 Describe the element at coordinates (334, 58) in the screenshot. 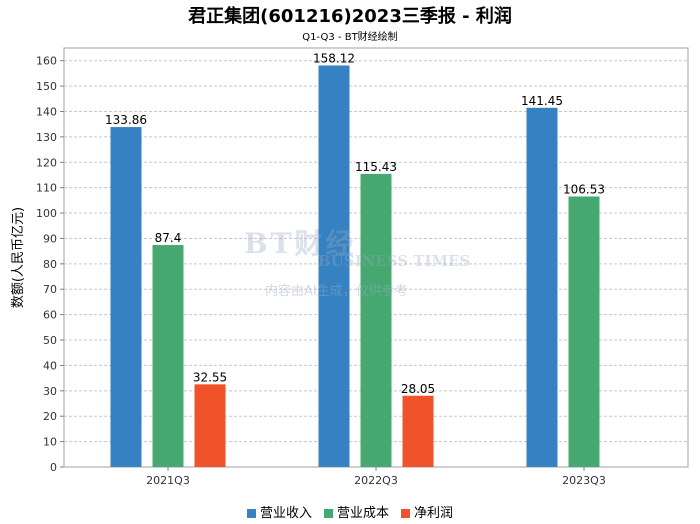

I see `data-label: 158.12` at that location.